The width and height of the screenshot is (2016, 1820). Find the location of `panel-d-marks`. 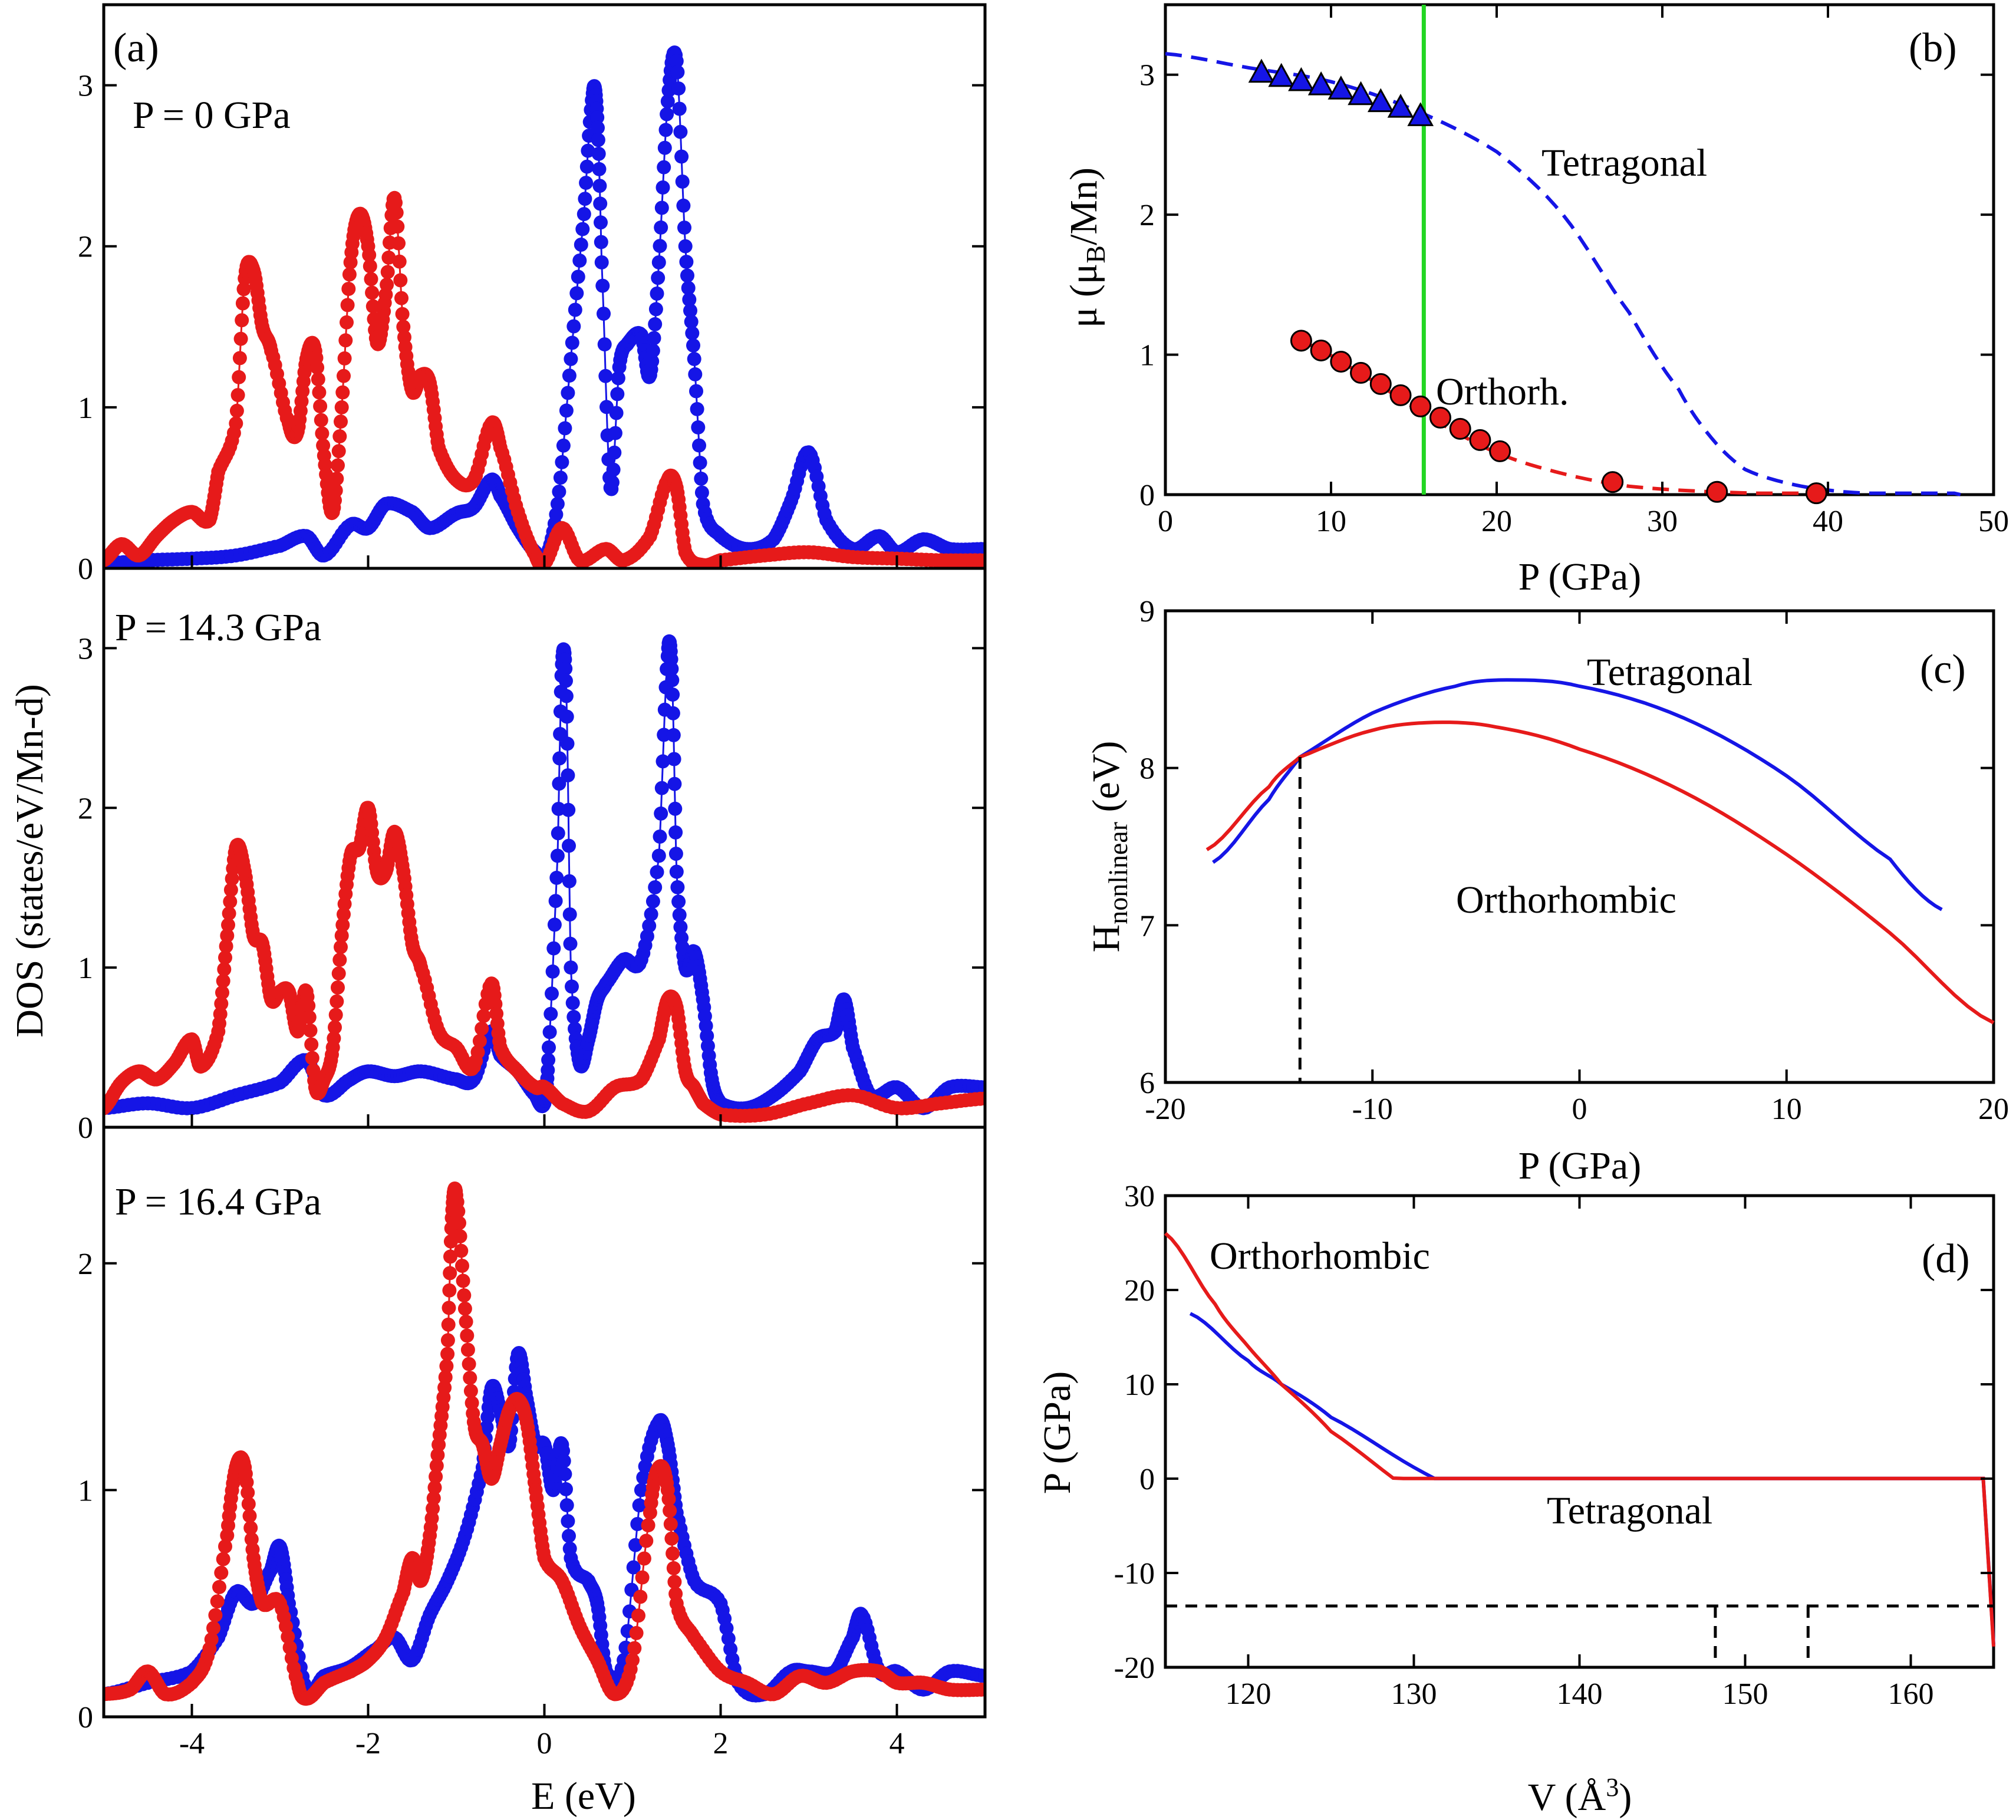

panel-d-marks is located at coordinates (1579, 1449).